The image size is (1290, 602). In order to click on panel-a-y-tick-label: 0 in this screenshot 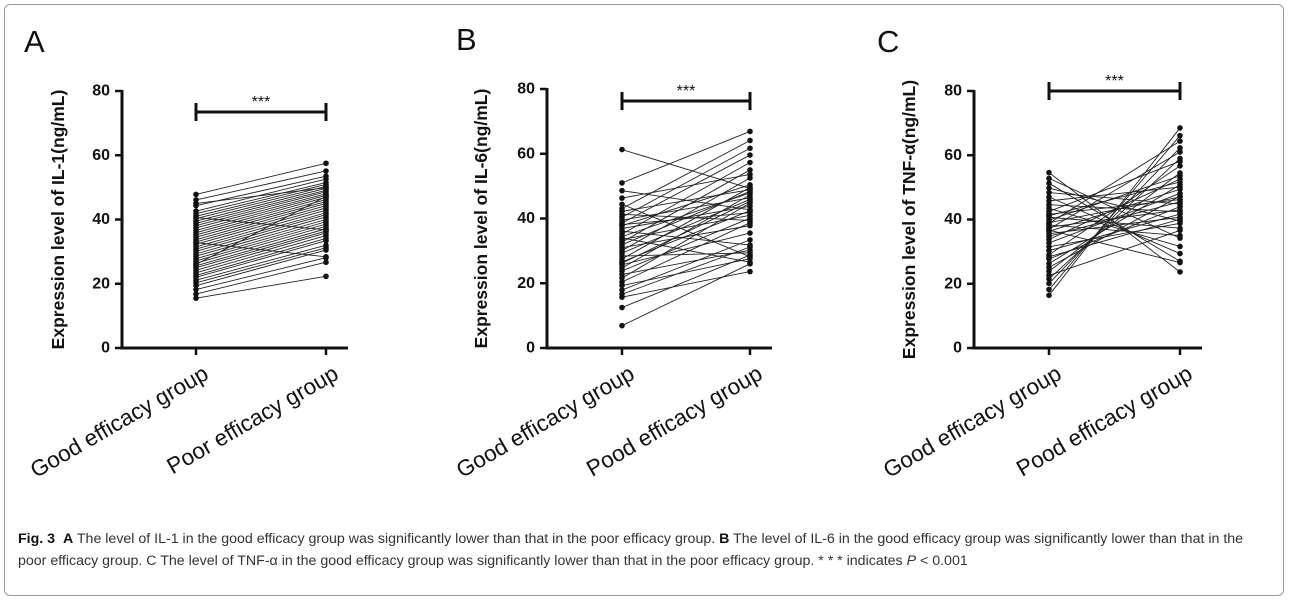, I will do `click(105, 348)`.